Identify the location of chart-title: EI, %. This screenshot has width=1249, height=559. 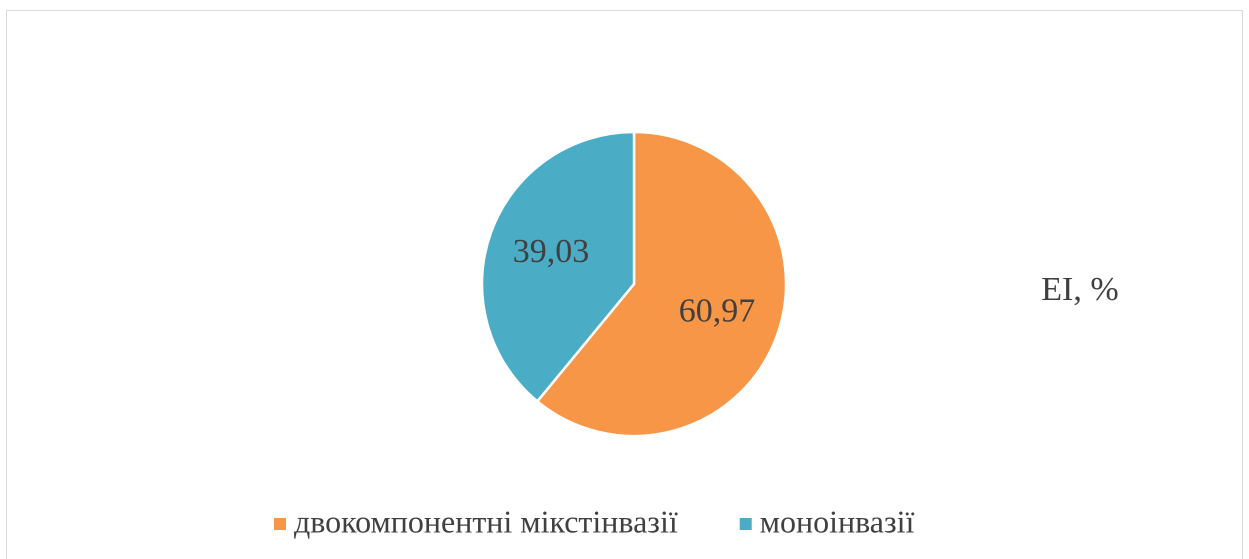
(1079, 289).